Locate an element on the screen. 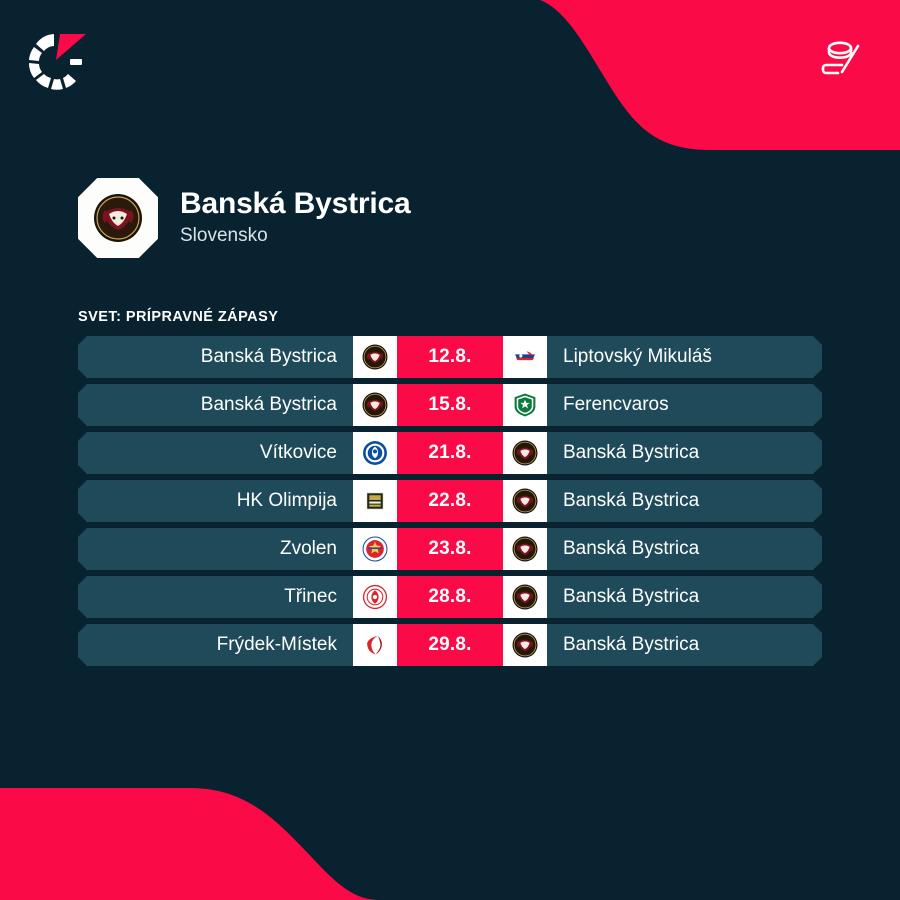  hockey-stick-puck-icon is located at coordinates (840, 58).